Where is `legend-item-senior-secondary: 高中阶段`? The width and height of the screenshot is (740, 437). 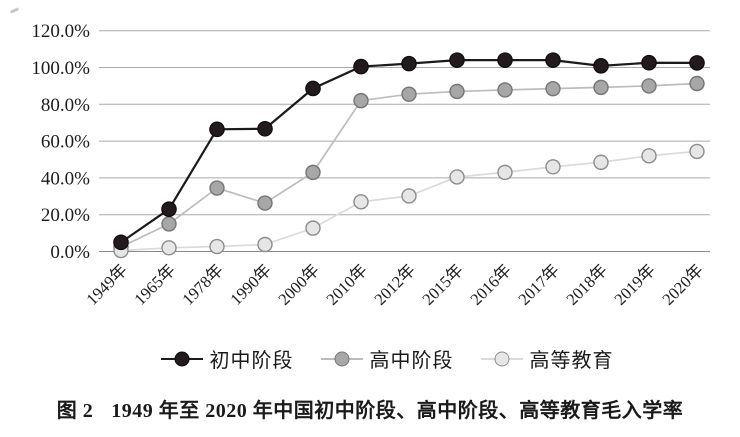
legend-item-senior-secondary: 高中阶段 is located at coordinates (387, 358).